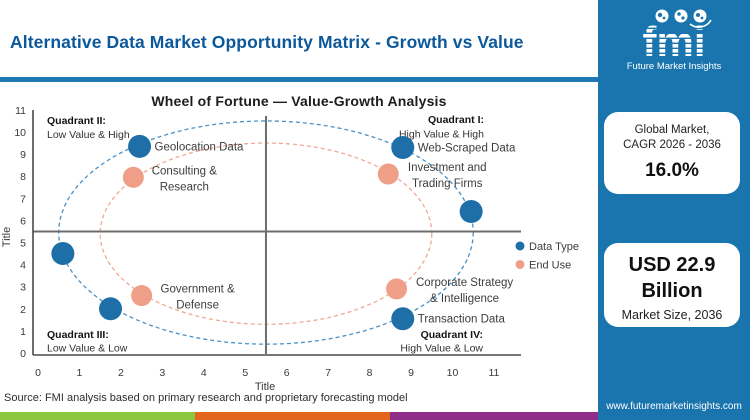 The width and height of the screenshot is (750, 420). What do you see at coordinates (456, 120) in the screenshot?
I see `quadrant-name: Quadrant I:` at bounding box center [456, 120].